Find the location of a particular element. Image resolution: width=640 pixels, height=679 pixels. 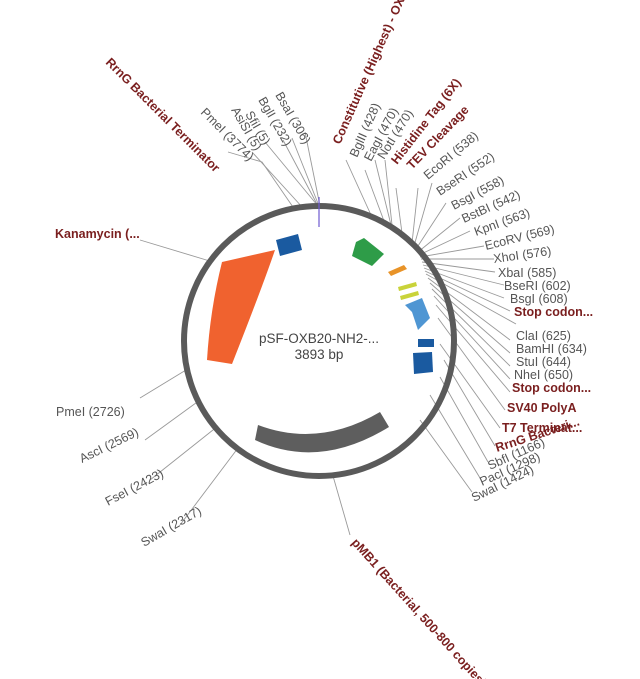

label-pmb1: pMB1 (Bacterial, 500-800 copies) is located at coordinates (419, 607).